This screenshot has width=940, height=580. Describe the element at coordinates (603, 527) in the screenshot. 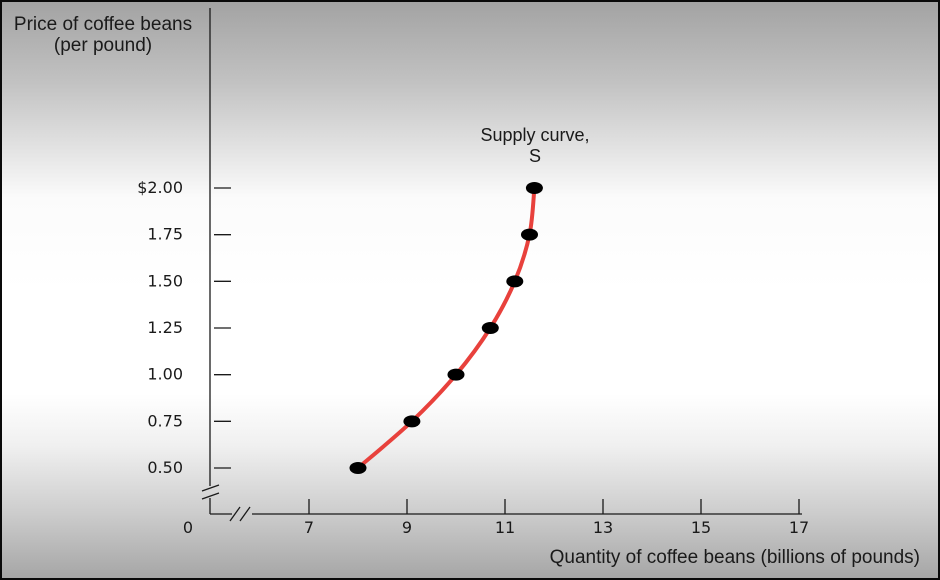

I see `x-tick-label: 13` at that location.